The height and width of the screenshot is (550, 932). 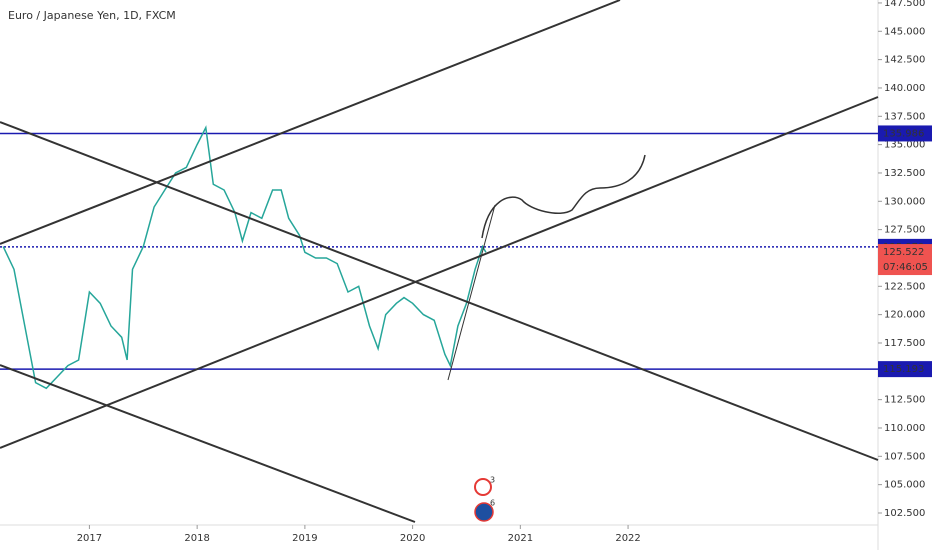 What do you see at coordinates (627, 538) in the screenshot?
I see `x-tick-label: 2022` at bounding box center [627, 538].